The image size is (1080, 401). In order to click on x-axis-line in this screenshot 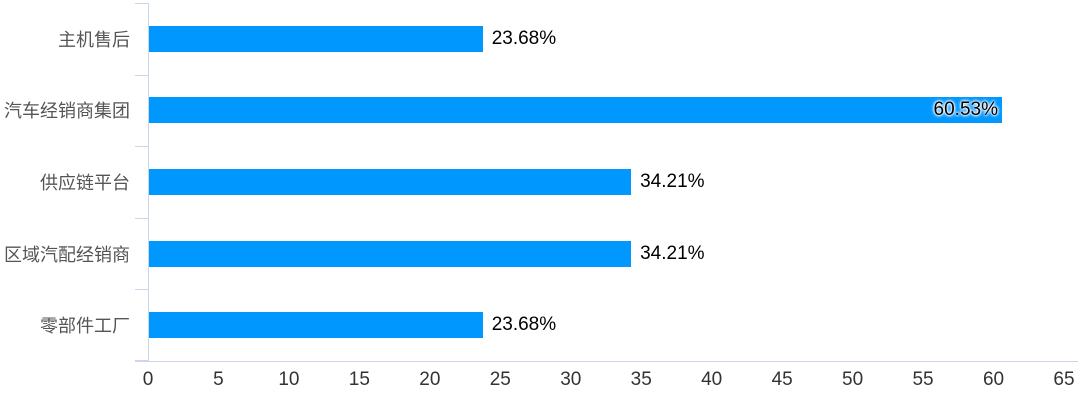, I will do `click(606, 361)`.